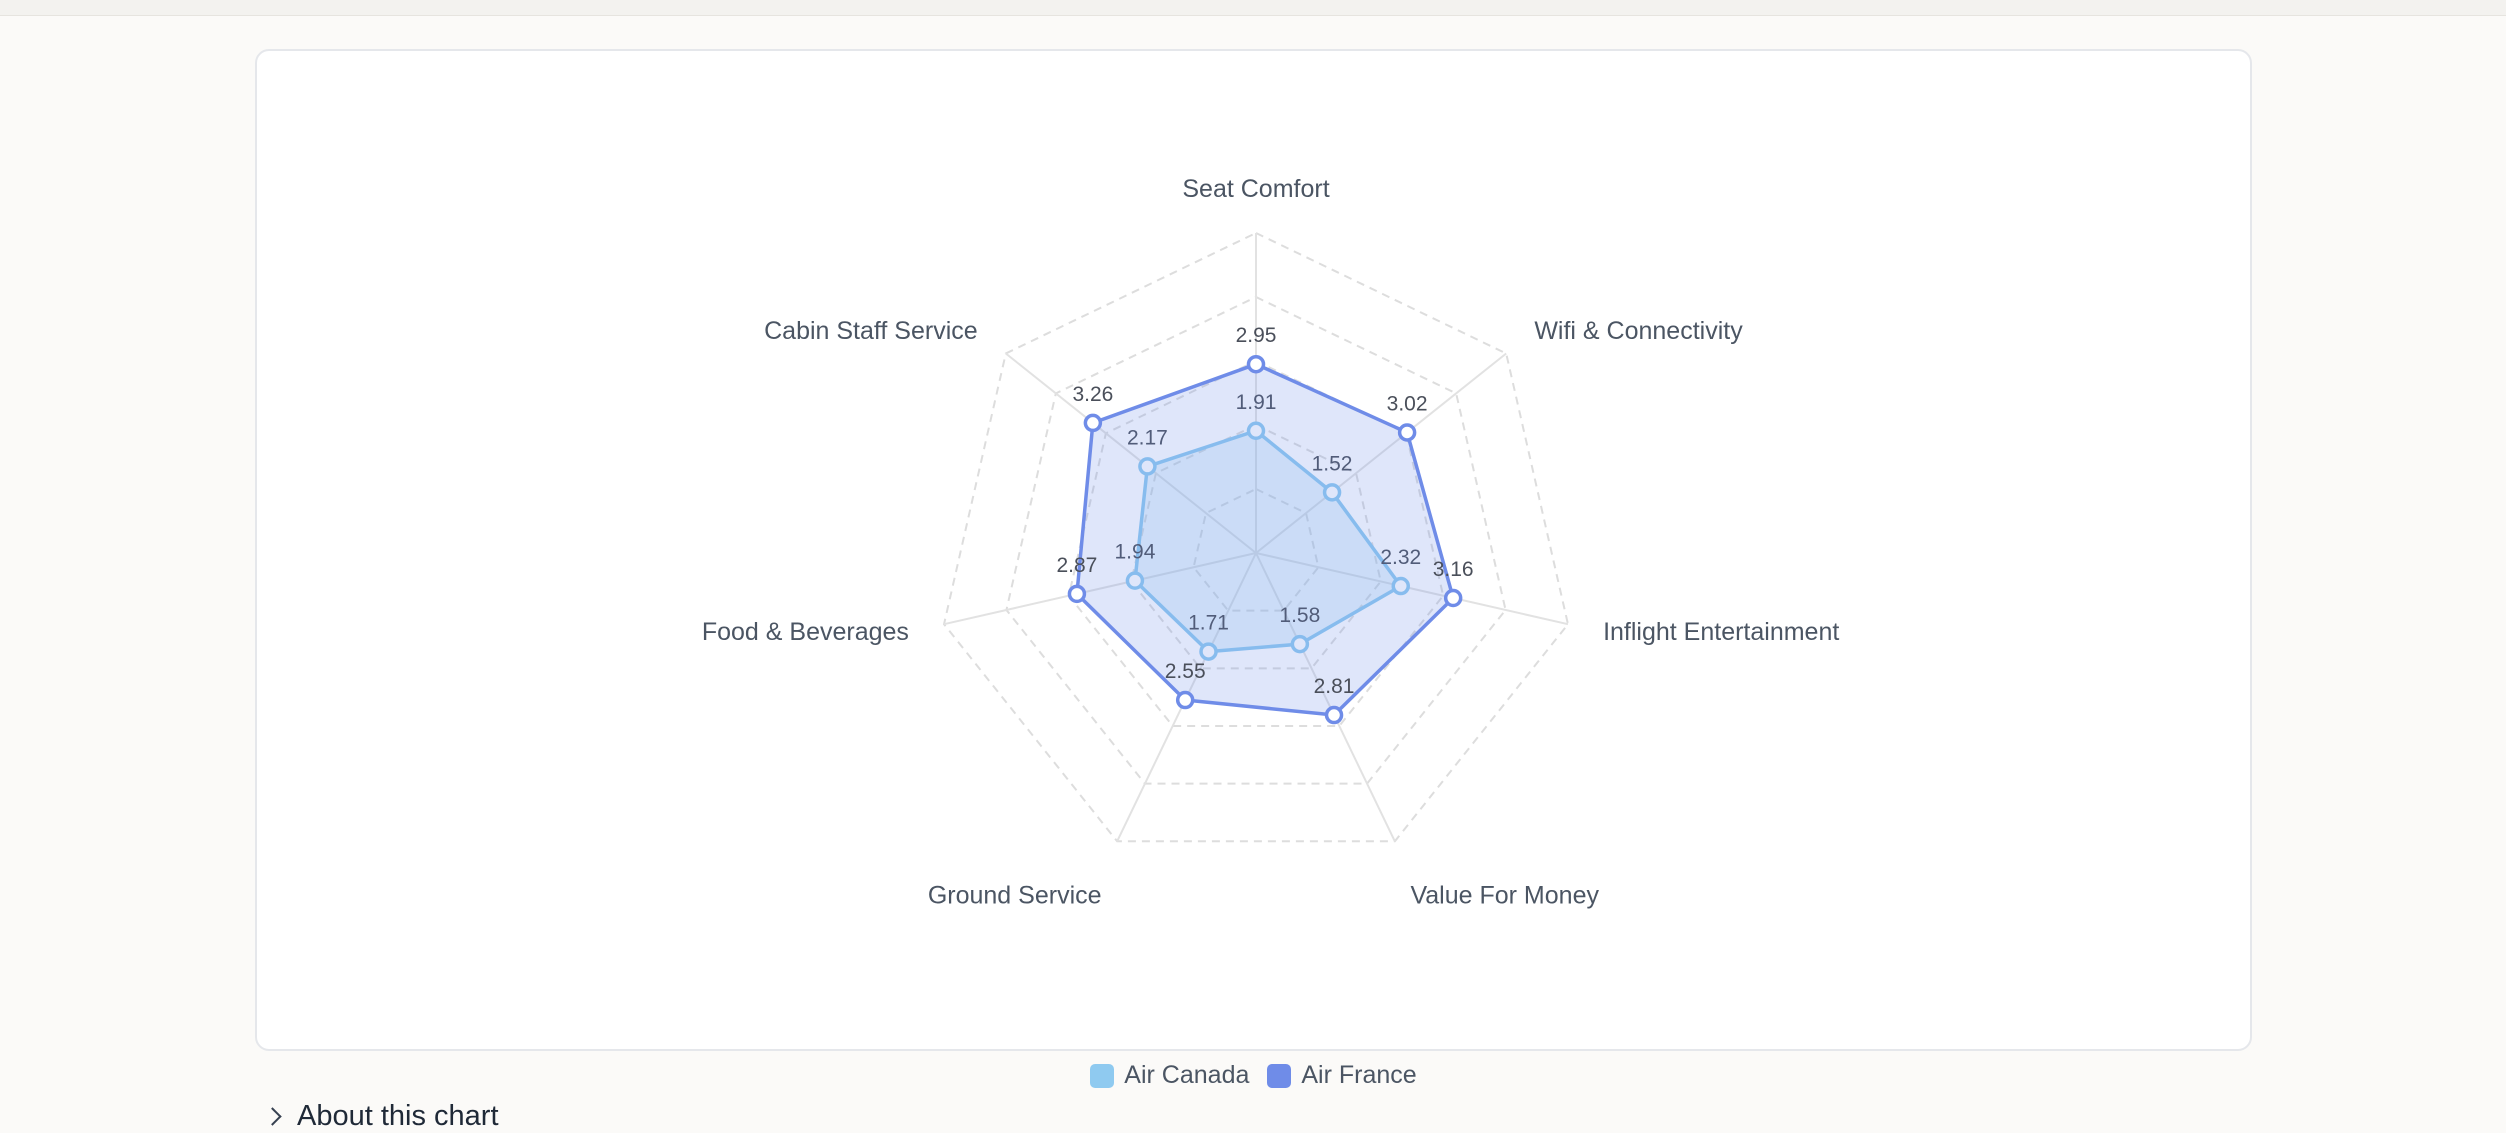 The width and height of the screenshot is (2506, 1133). I want to click on radar-grid, so click(1256, 537).